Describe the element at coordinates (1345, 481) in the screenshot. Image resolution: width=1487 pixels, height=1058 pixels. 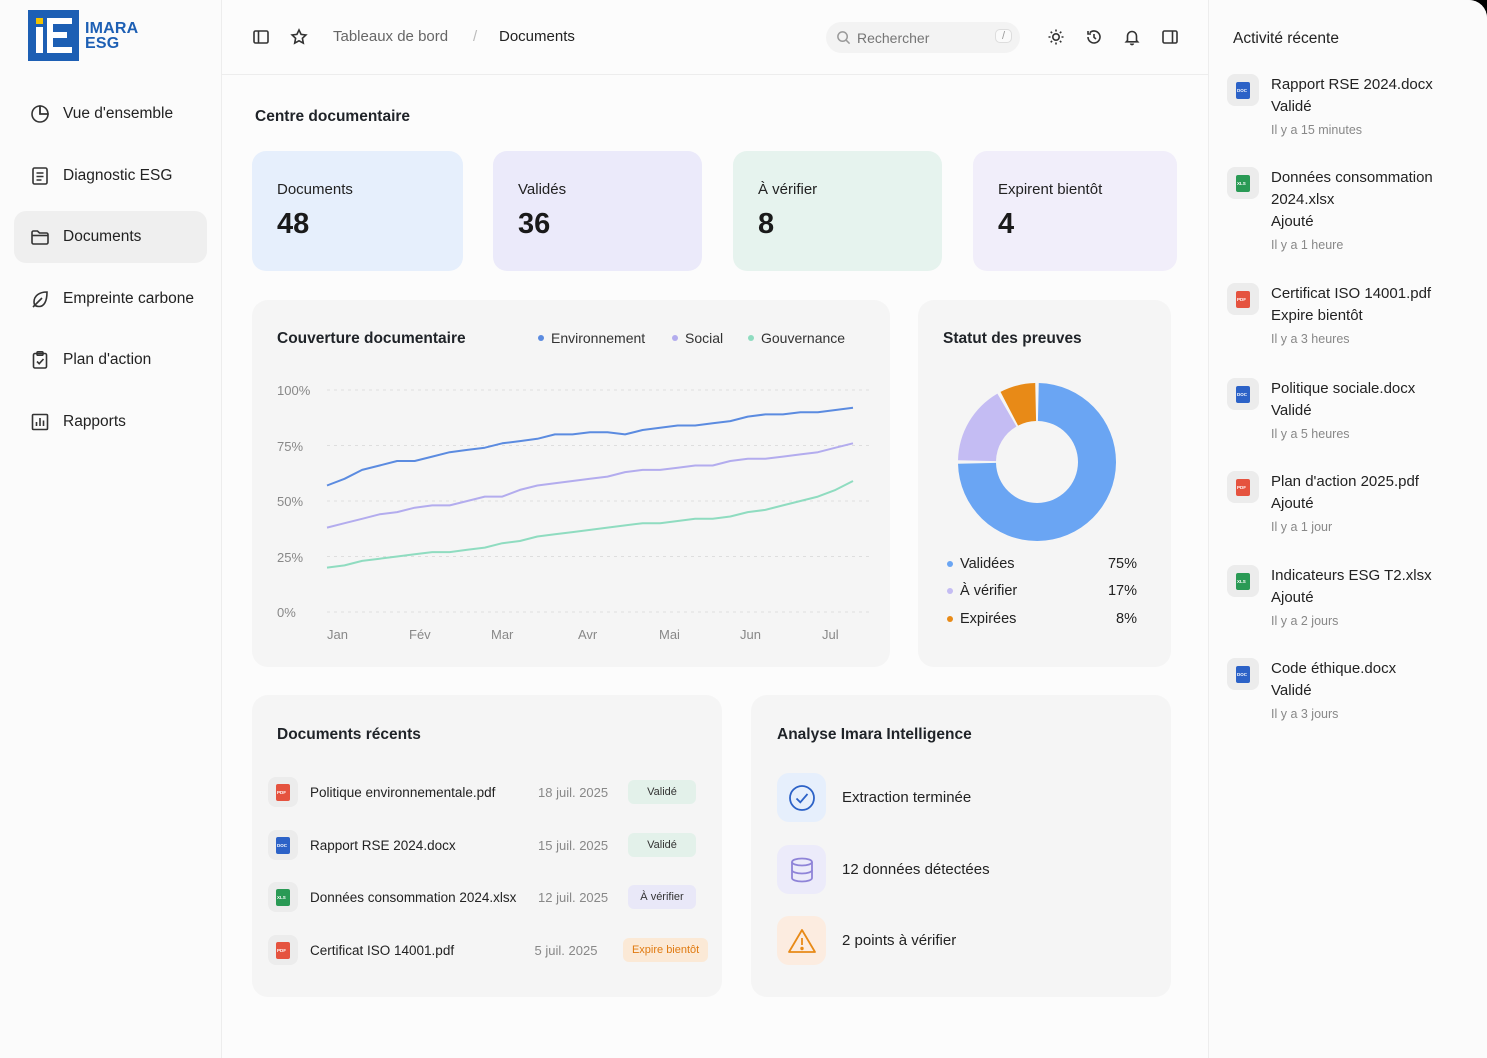
I see `activity-file-name: Plan d'action 2025.pdf` at that location.